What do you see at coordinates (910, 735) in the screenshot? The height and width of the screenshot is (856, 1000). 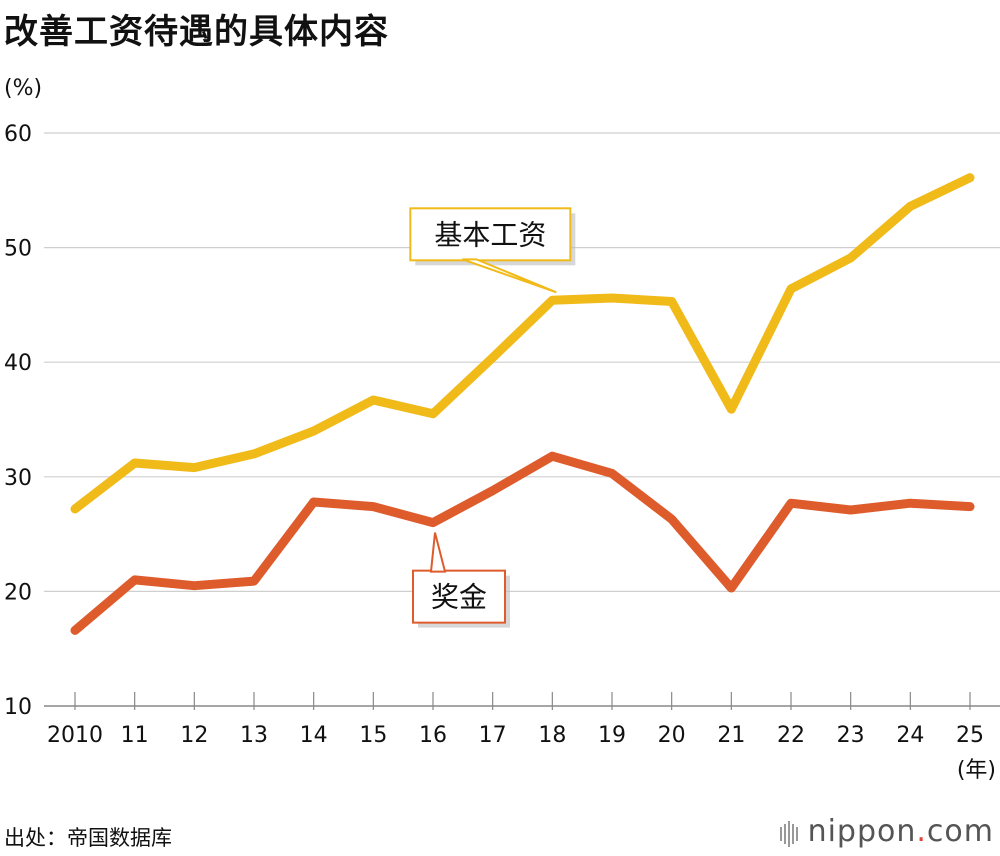 I see `x-tick-label: 24` at bounding box center [910, 735].